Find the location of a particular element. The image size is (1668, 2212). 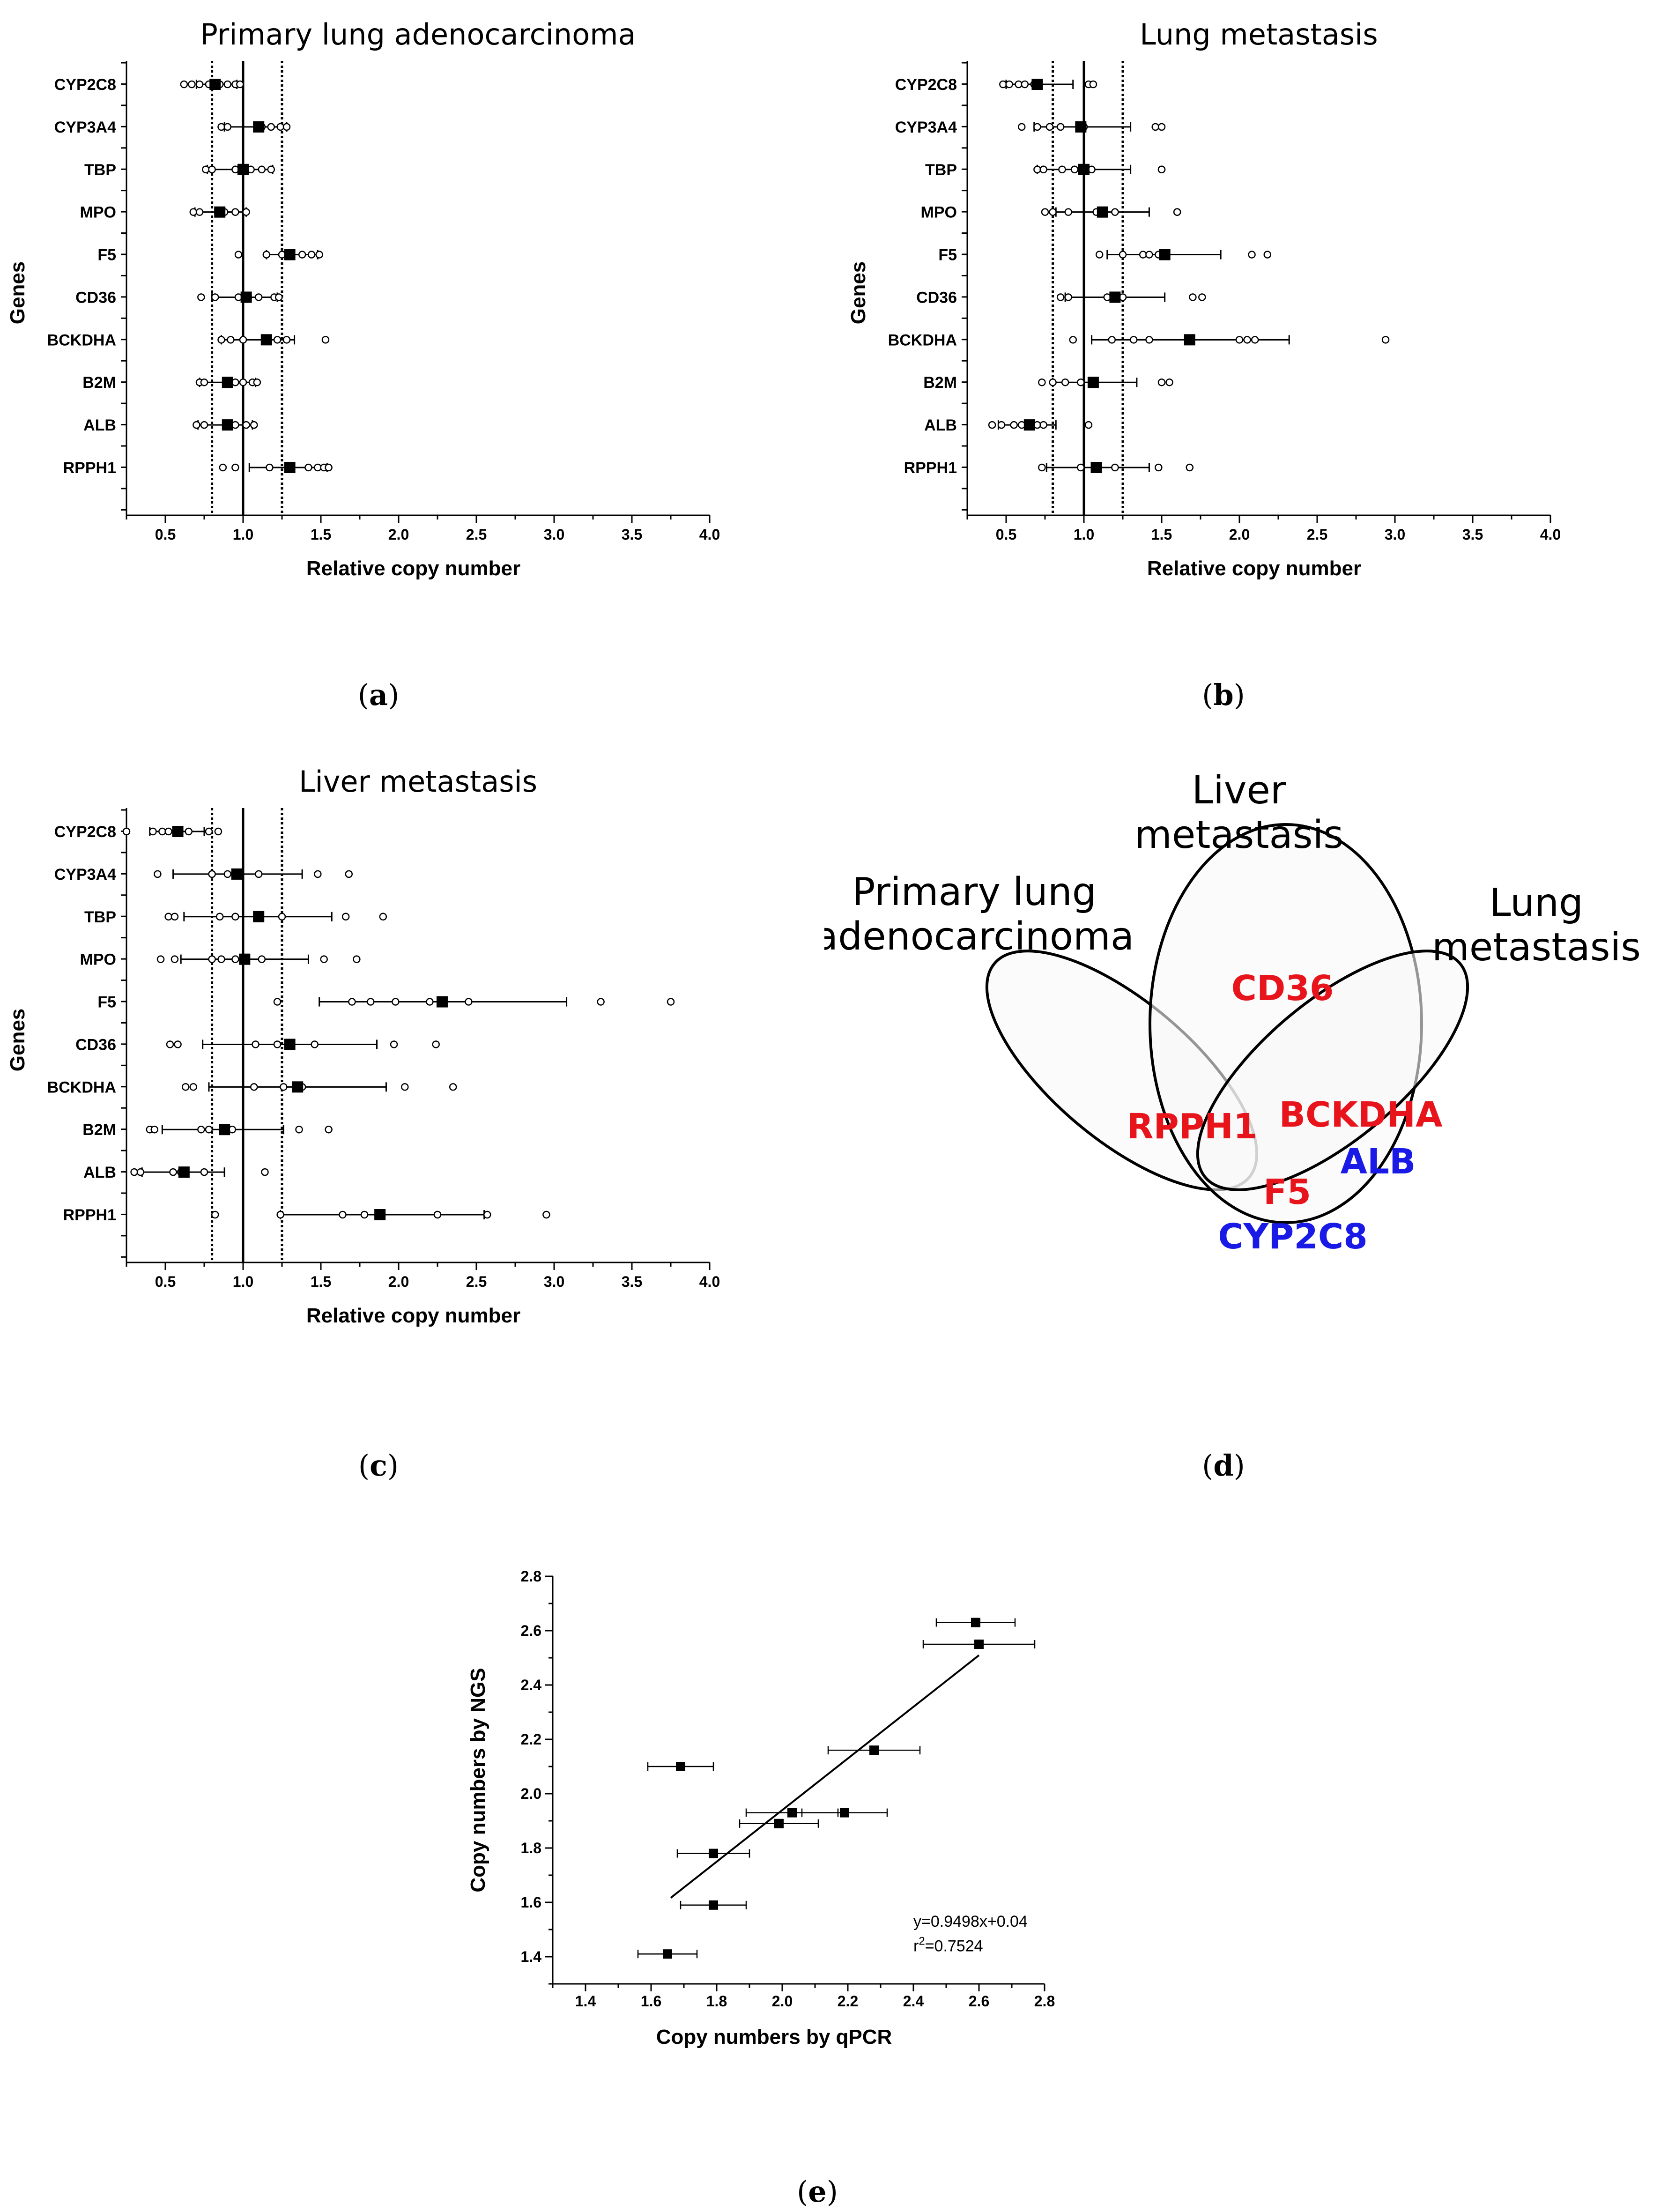

chart-title: Liver metastasis is located at coordinates (418, 782).